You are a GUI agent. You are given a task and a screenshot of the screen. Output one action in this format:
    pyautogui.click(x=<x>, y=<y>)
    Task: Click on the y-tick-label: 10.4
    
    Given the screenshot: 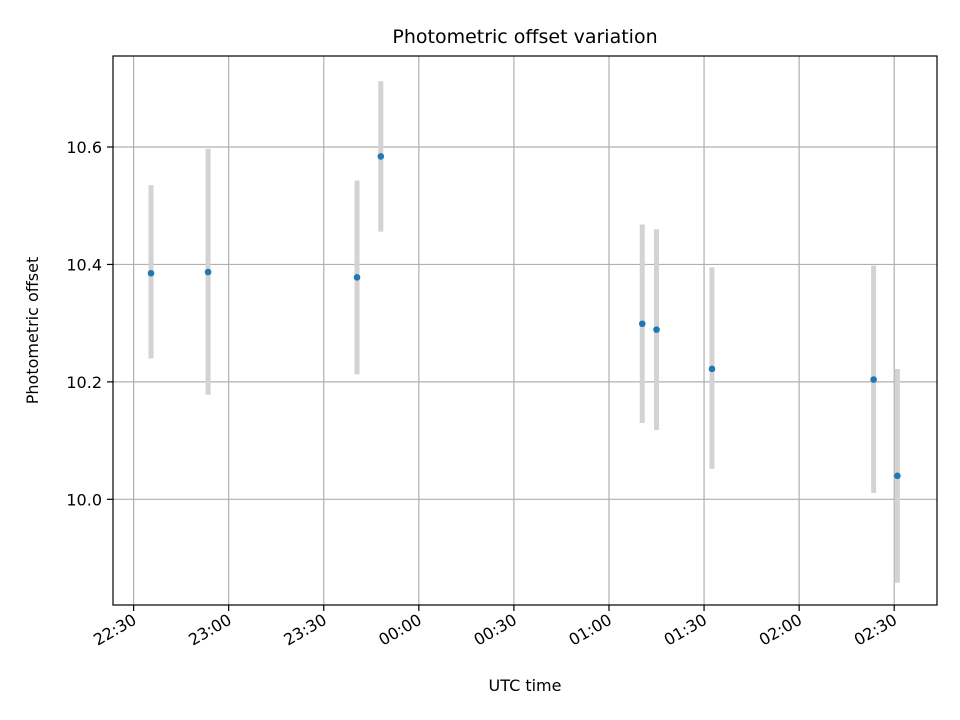 What is the action you would take?
    pyautogui.click(x=84, y=264)
    